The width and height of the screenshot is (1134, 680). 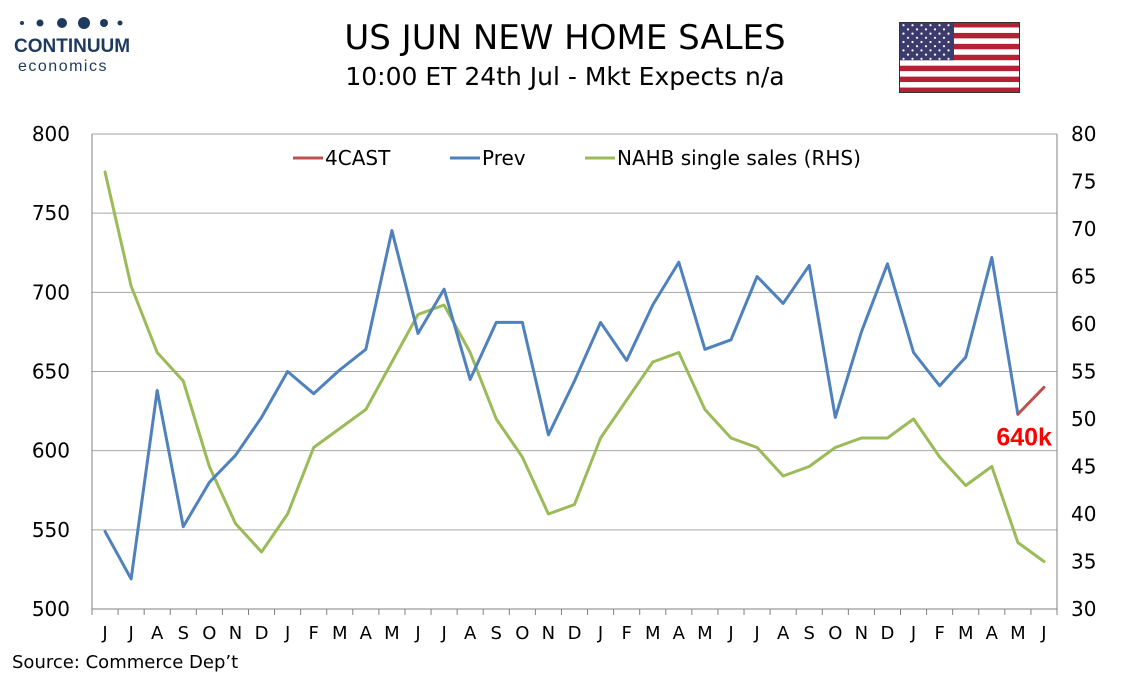 What do you see at coordinates (565, 38) in the screenshot?
I see `chart-title: US JUN NEW HOME SALES` at bounding box center [565, 38].